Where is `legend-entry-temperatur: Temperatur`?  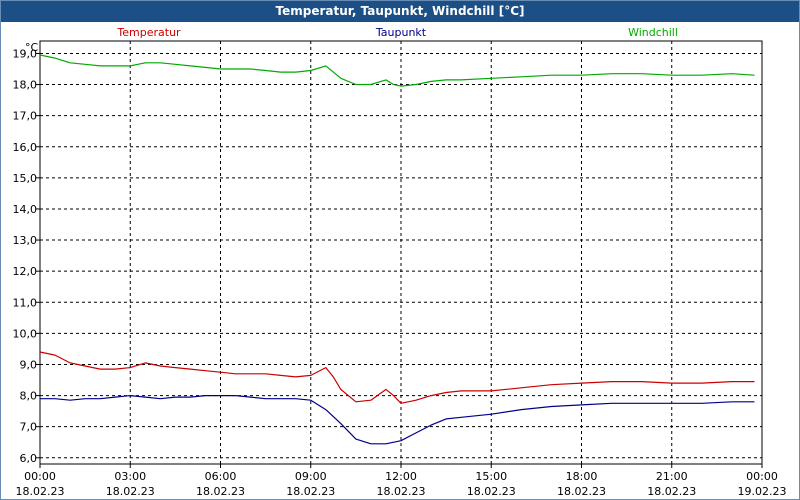
legend-entry-temperatur: Temperatur is located at coordinates (148, 32).